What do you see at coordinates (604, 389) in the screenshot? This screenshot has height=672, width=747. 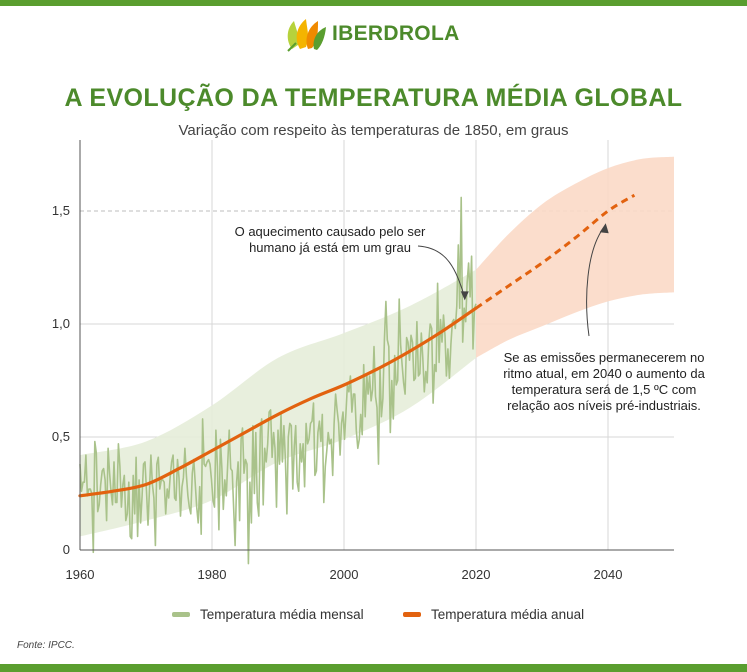 I see `annotation-projection-line-2: temperatura será de 1,5 ºC com` at bounding box center [604, 389].